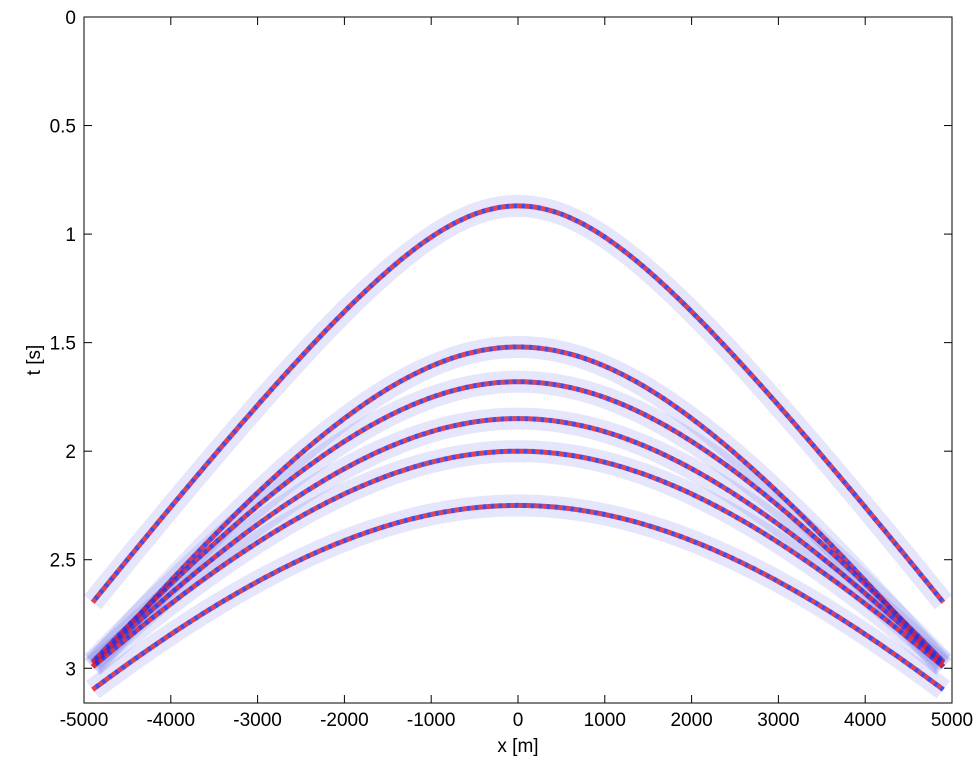 This screenshot has height=766, width=979. I want to click on x-tick-label: 1000, so click(605, 720).